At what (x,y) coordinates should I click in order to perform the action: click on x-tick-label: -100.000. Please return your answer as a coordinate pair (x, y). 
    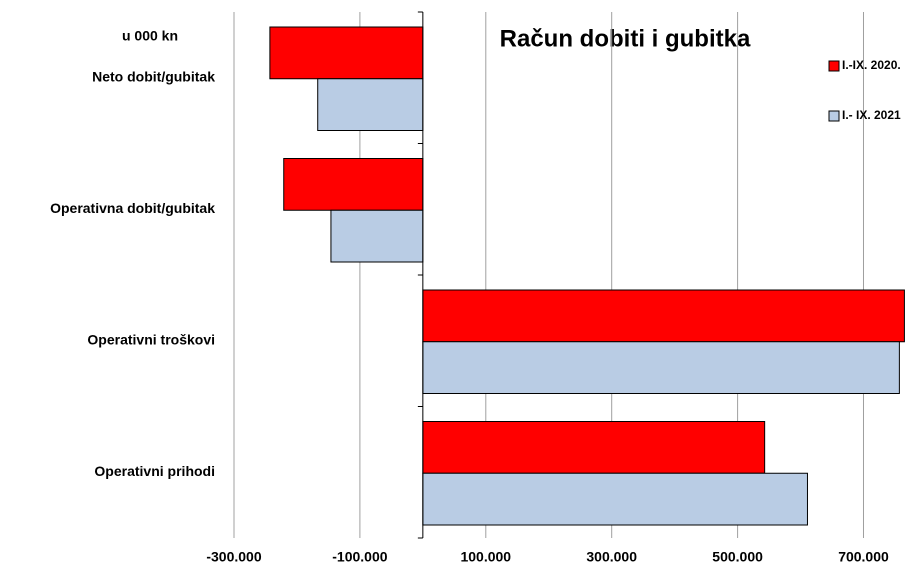
    Looking at the image, I should click on (359, 557).